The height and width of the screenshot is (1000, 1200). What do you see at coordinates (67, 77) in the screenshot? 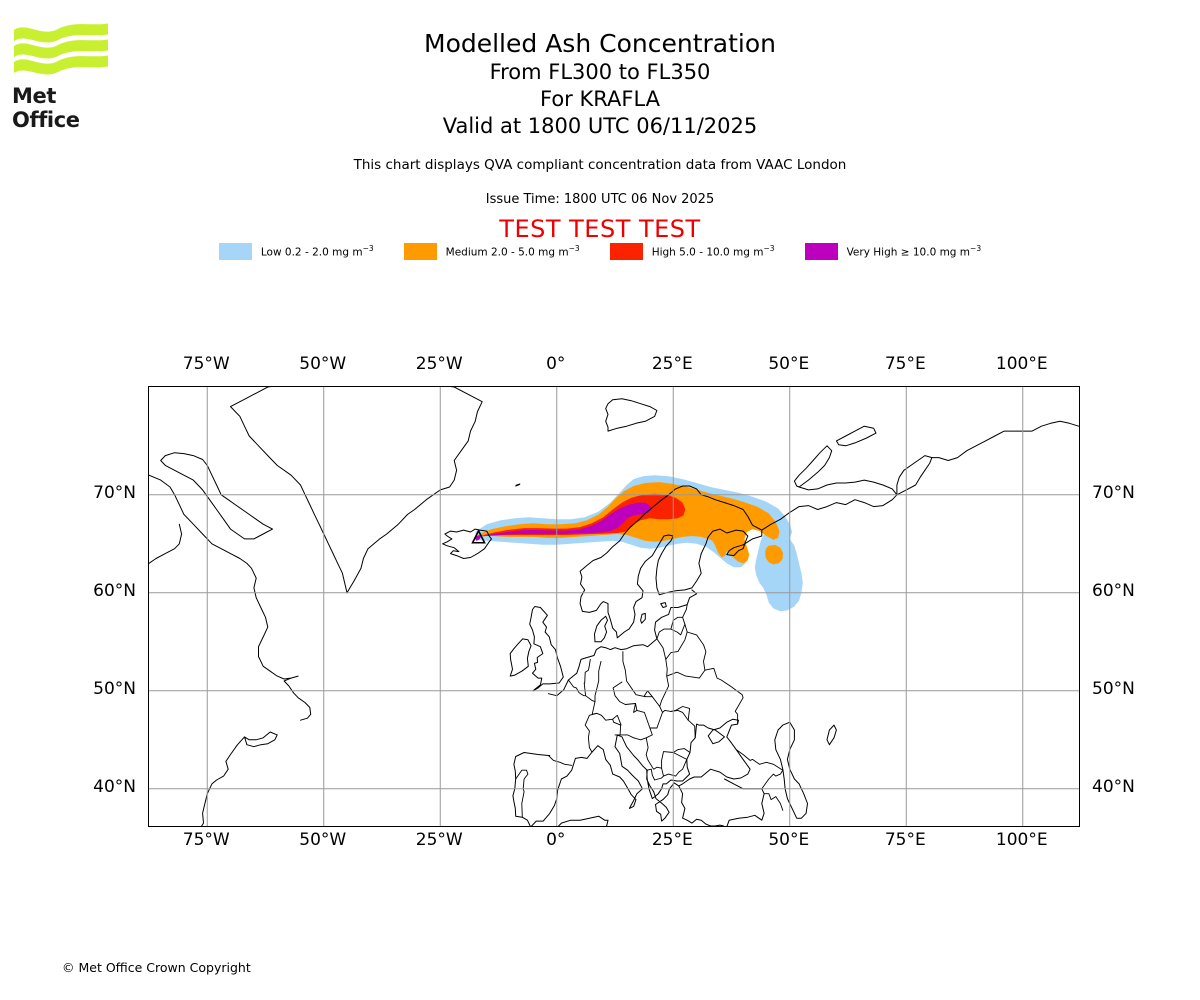
I see `met-office-logo: Met Office` at bounding box center [67, 77].